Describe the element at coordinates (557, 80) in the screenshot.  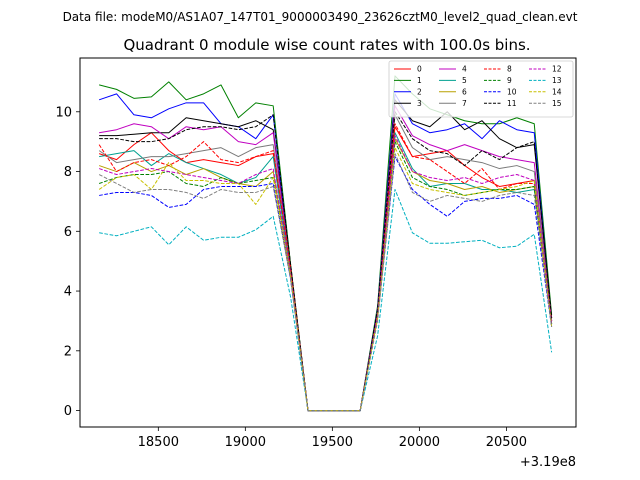
I see `legend-label-13: 13` at that location.